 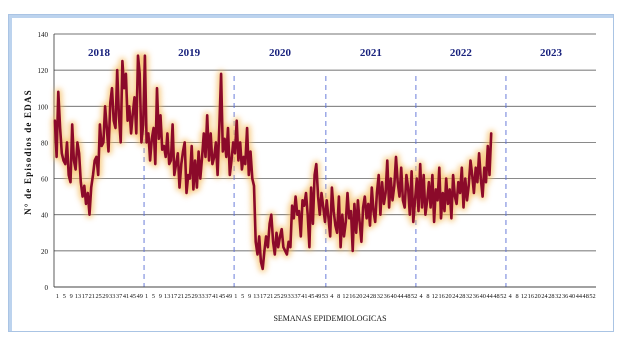 I want to click on year-labels: 2018 2019 2020 2021 2022 2023, so click(x=325, y=53).